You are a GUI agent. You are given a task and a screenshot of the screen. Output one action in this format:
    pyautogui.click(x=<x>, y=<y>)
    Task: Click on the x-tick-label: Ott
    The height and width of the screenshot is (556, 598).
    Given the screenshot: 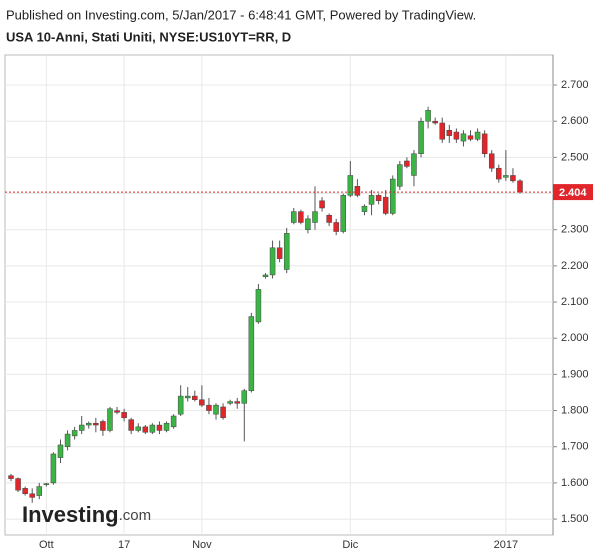 What is the action you would take?
    pyautogui.click(x=46, y=545)
    